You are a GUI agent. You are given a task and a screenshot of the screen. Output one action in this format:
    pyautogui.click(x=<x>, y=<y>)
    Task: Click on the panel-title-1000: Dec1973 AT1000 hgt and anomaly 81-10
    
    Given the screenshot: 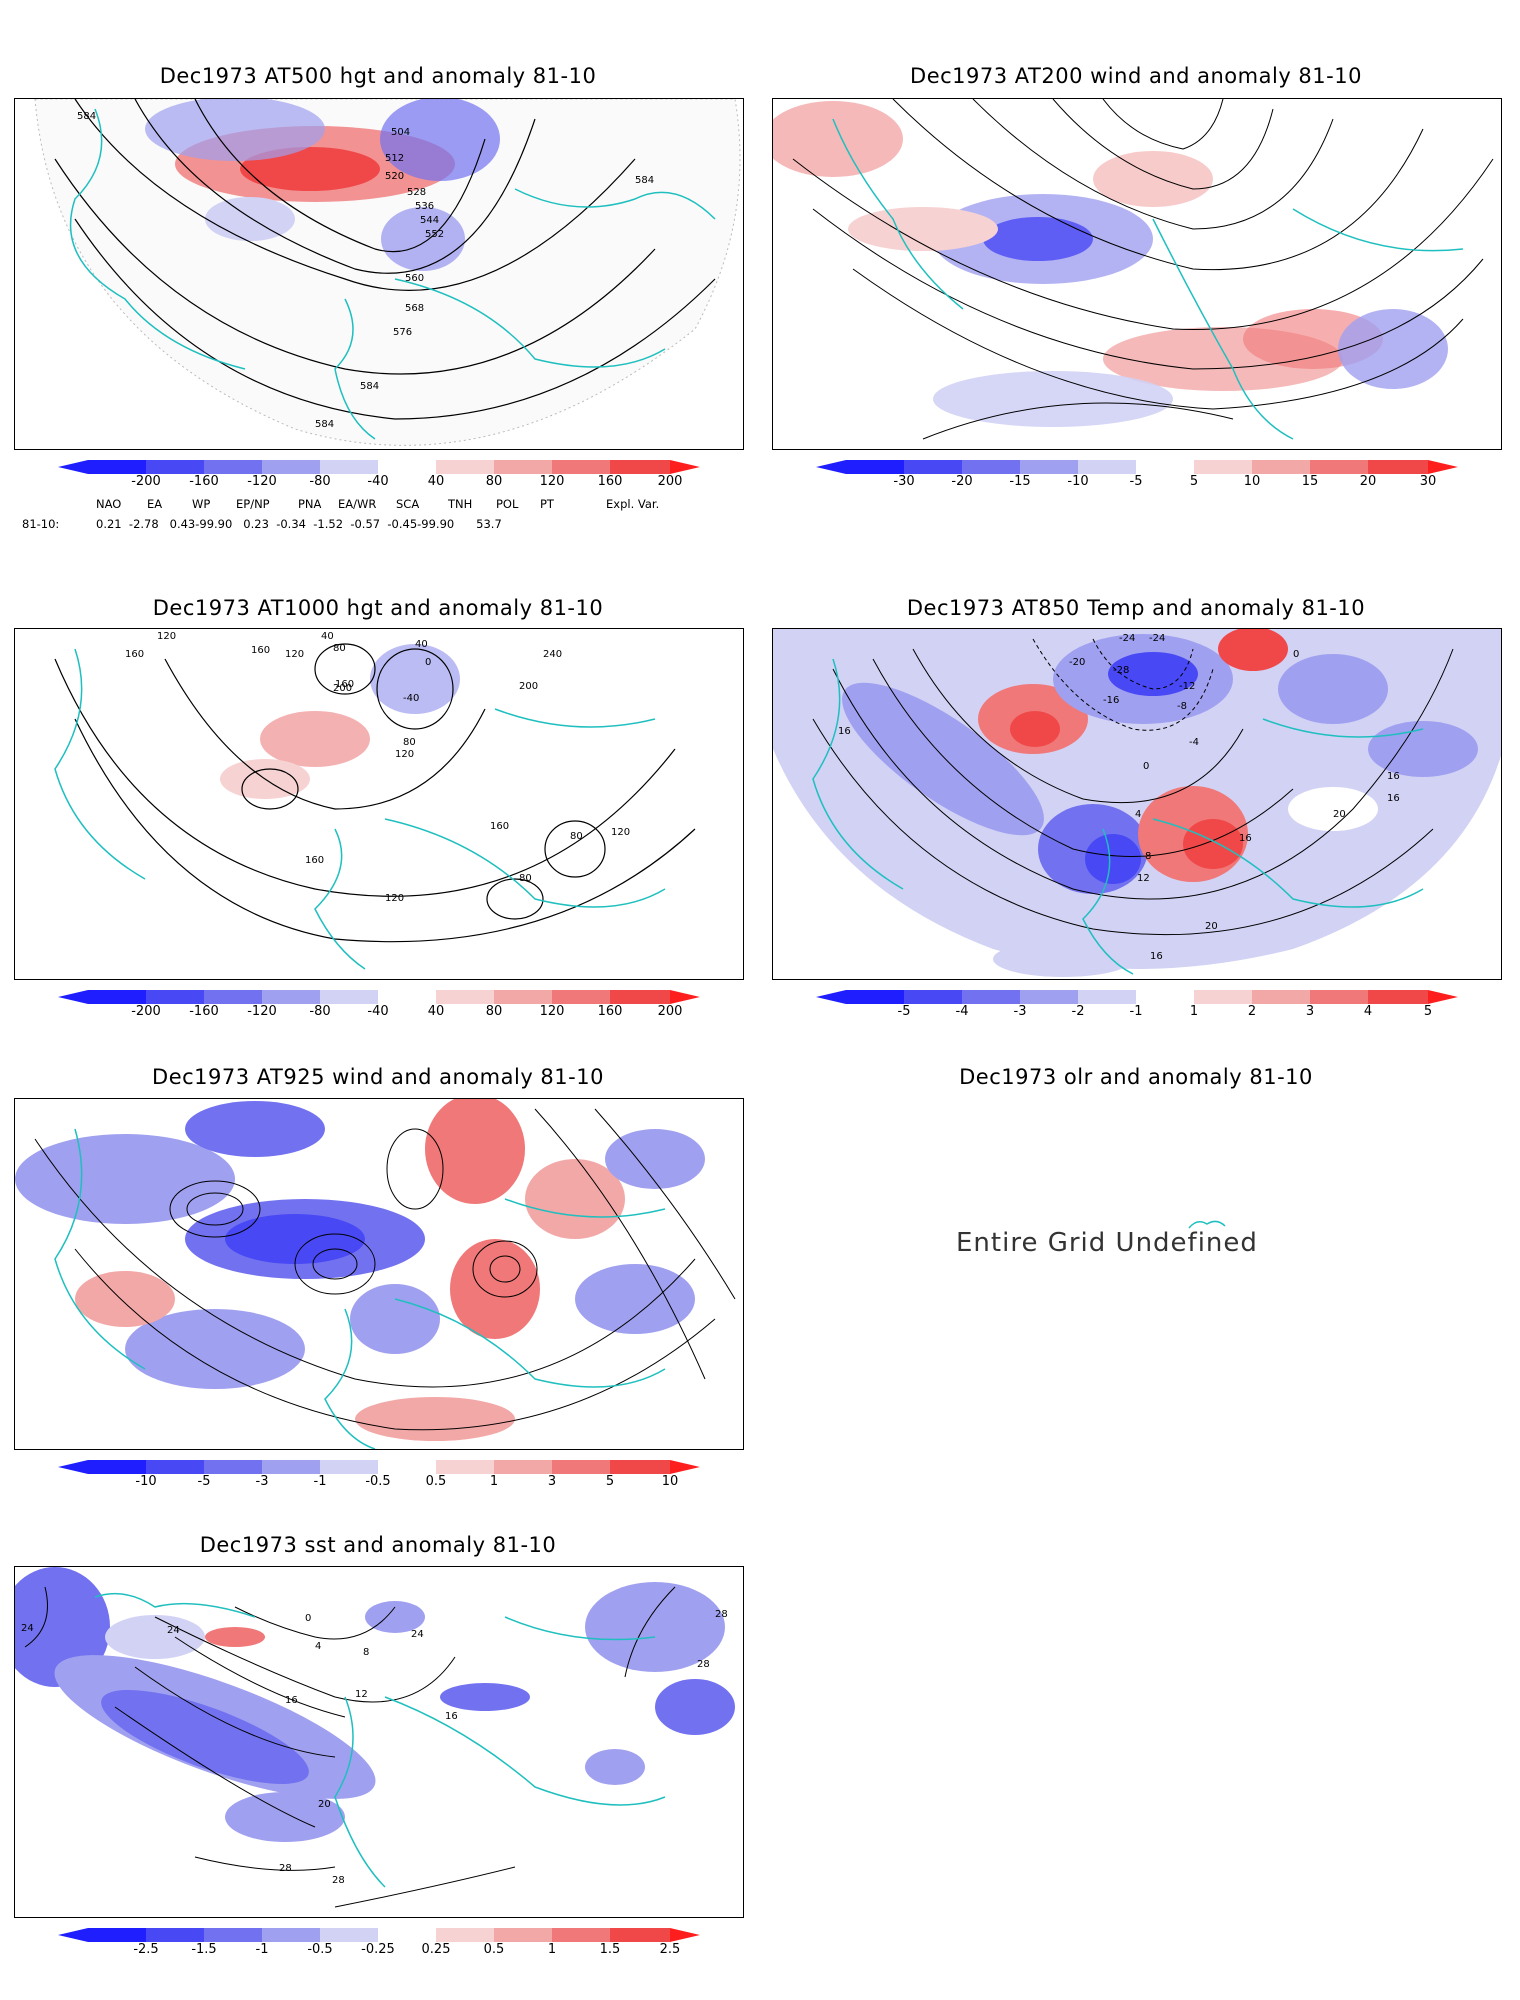 What is the action you would take?
    pyautogui.click(x=378, y=608)
    